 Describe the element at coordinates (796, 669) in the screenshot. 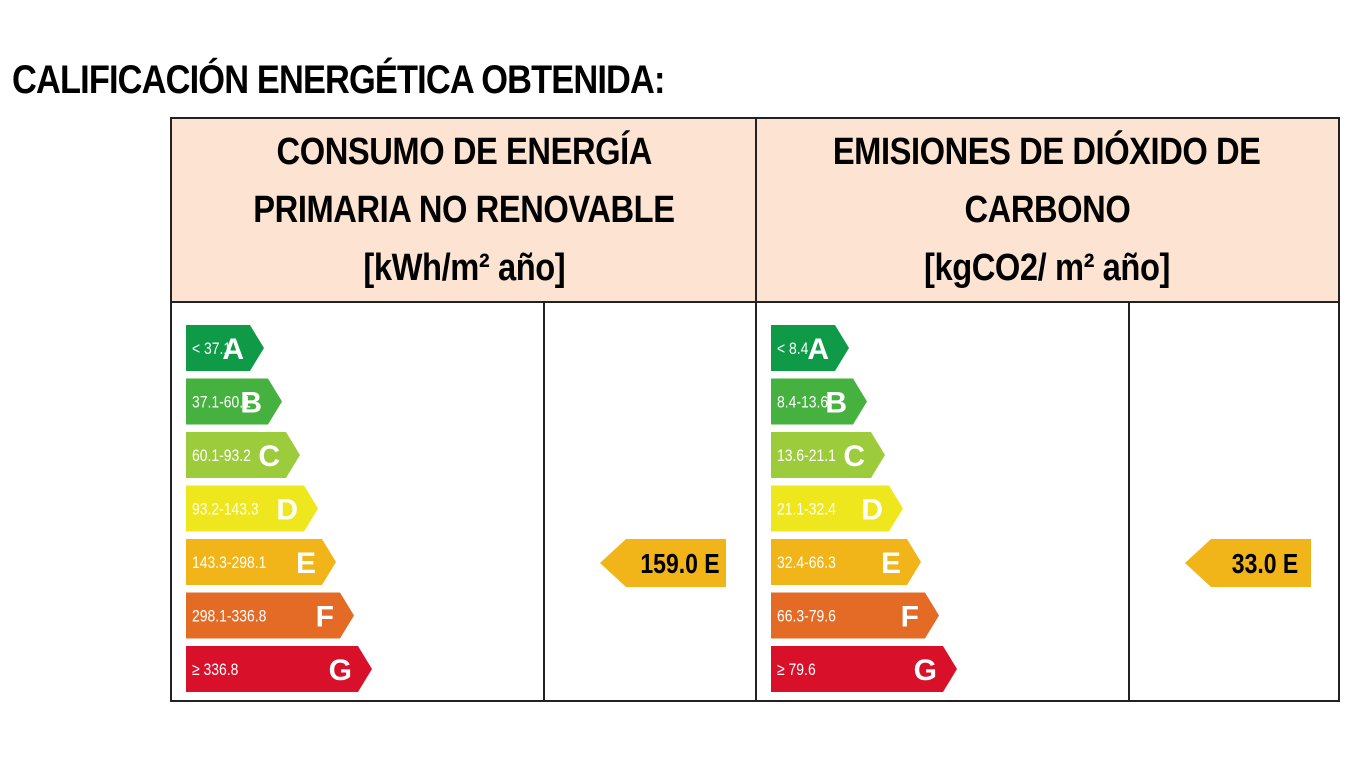

I see `grade-range-label: ≥ 79.6` at that location.